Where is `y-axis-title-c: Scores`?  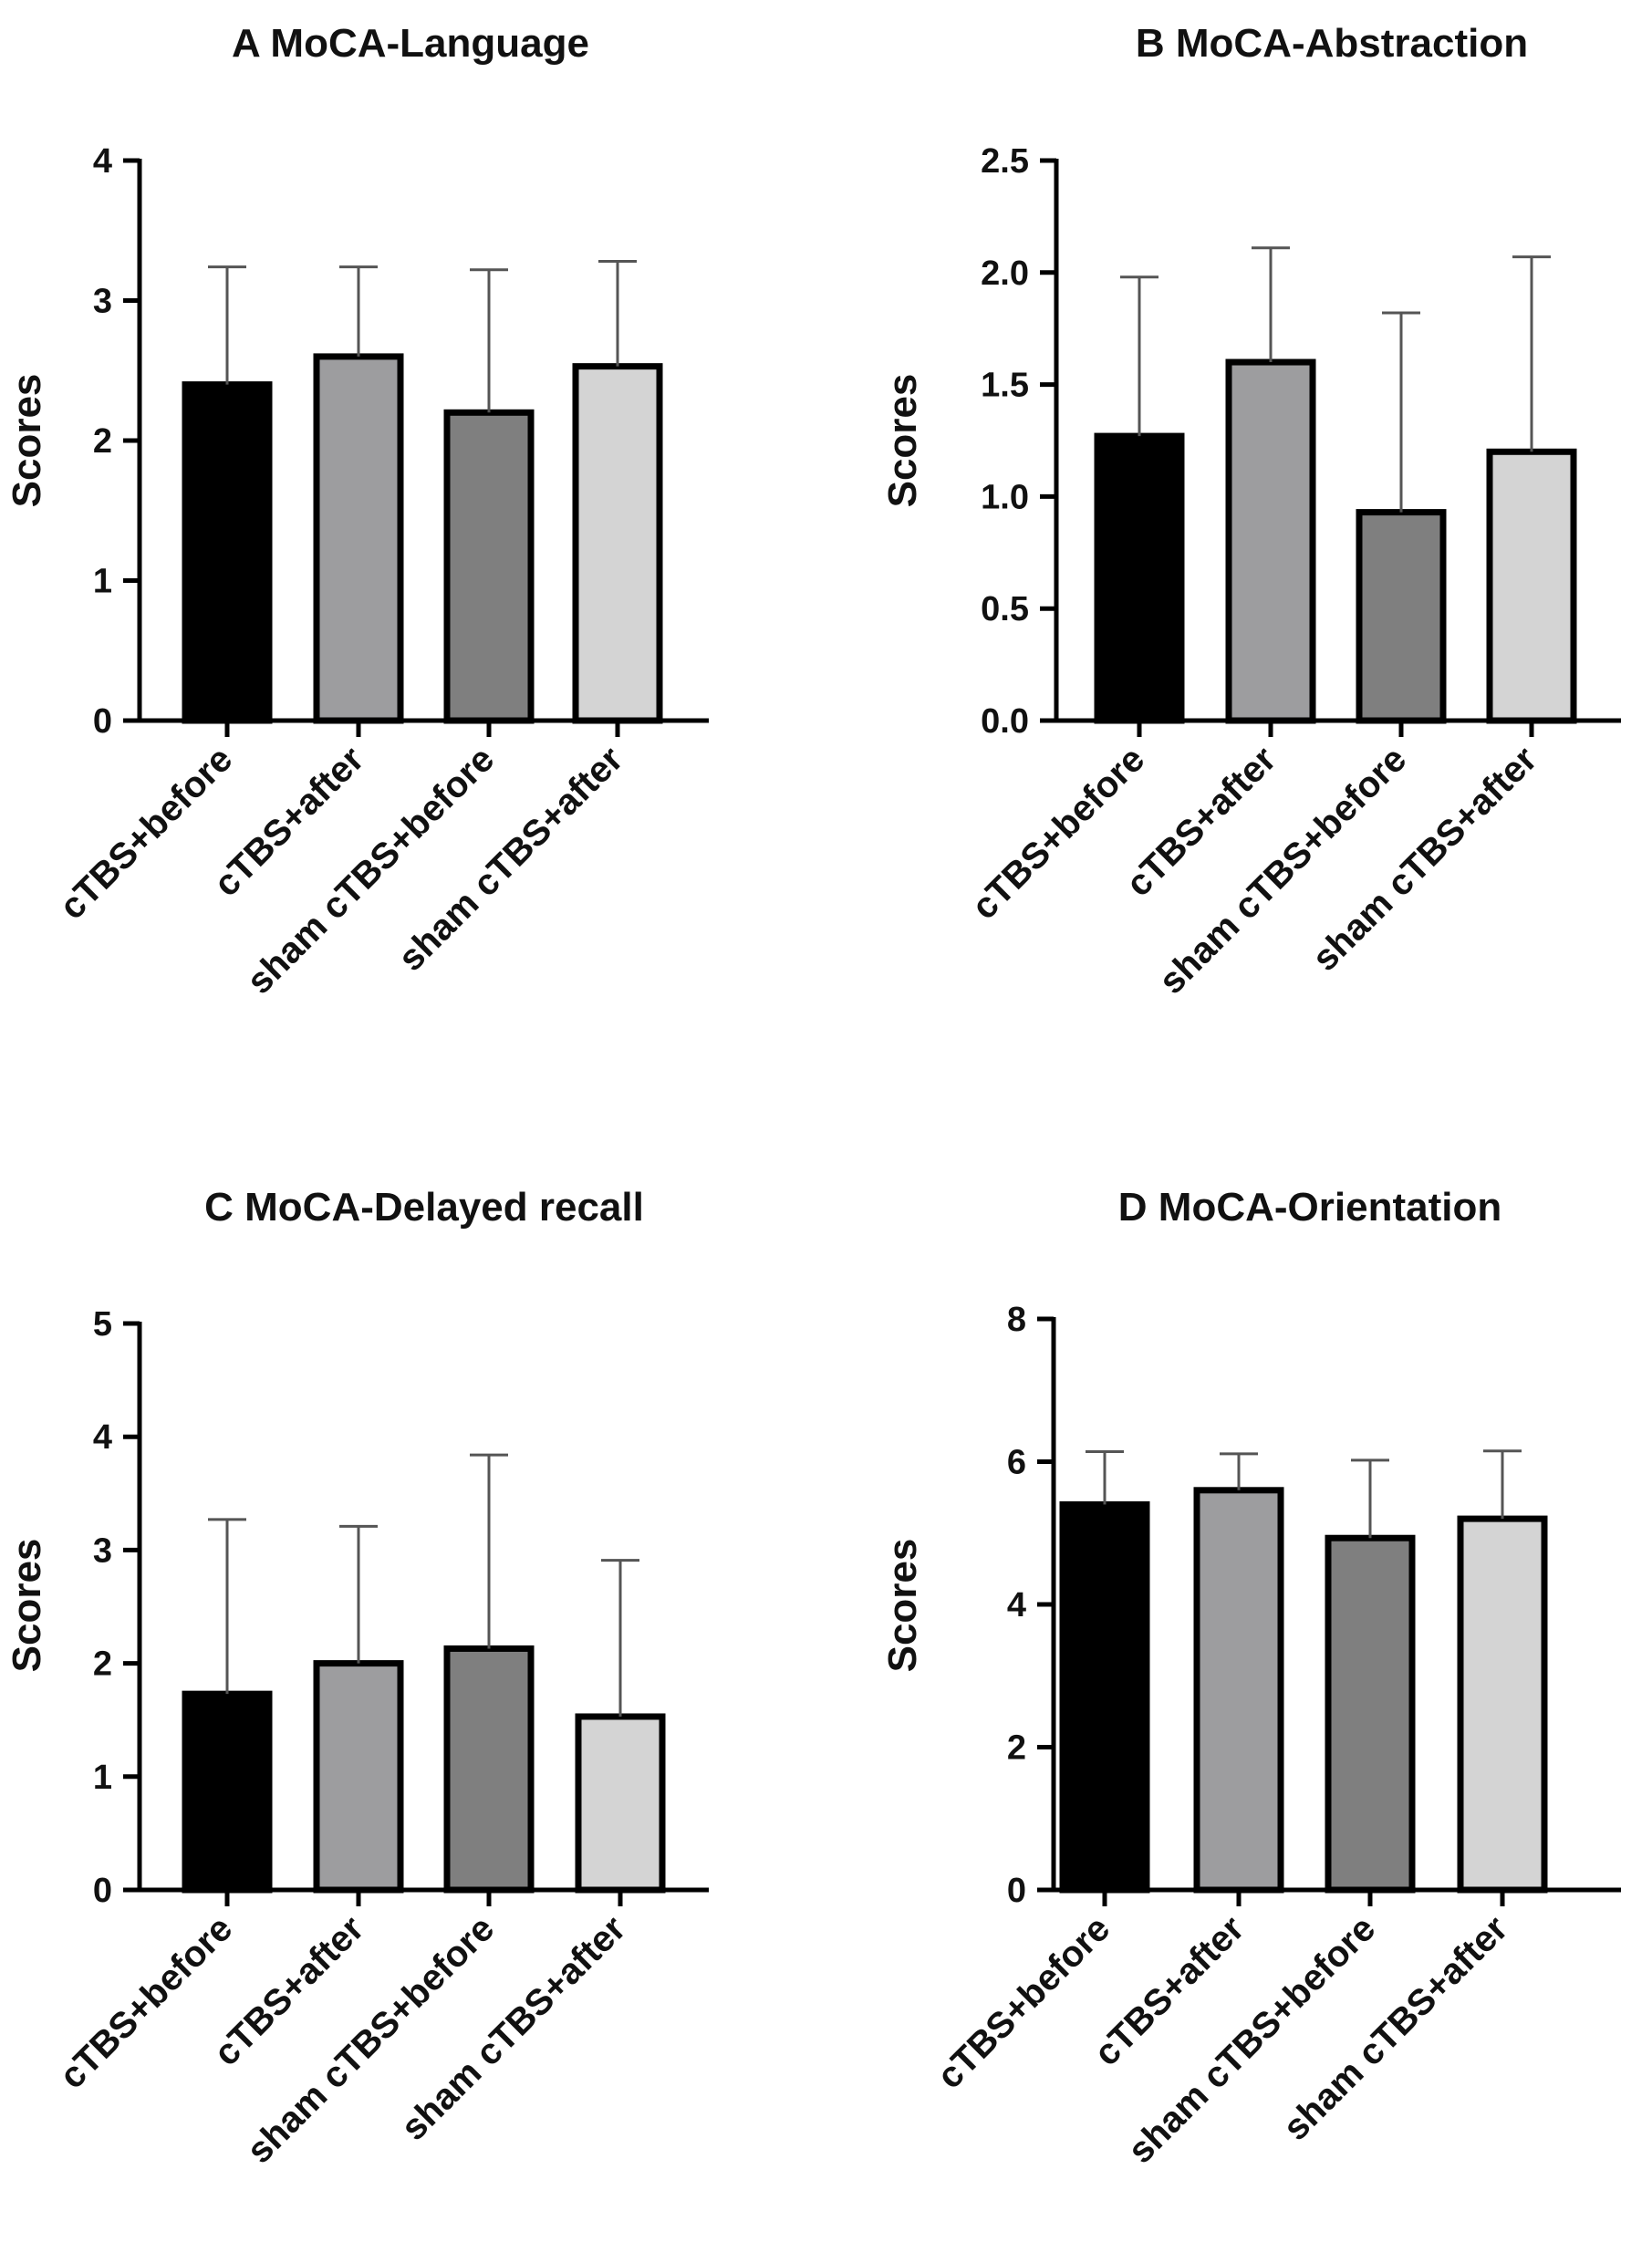 y-axis-title-c: Scores is located at coordinates (27, 1606).